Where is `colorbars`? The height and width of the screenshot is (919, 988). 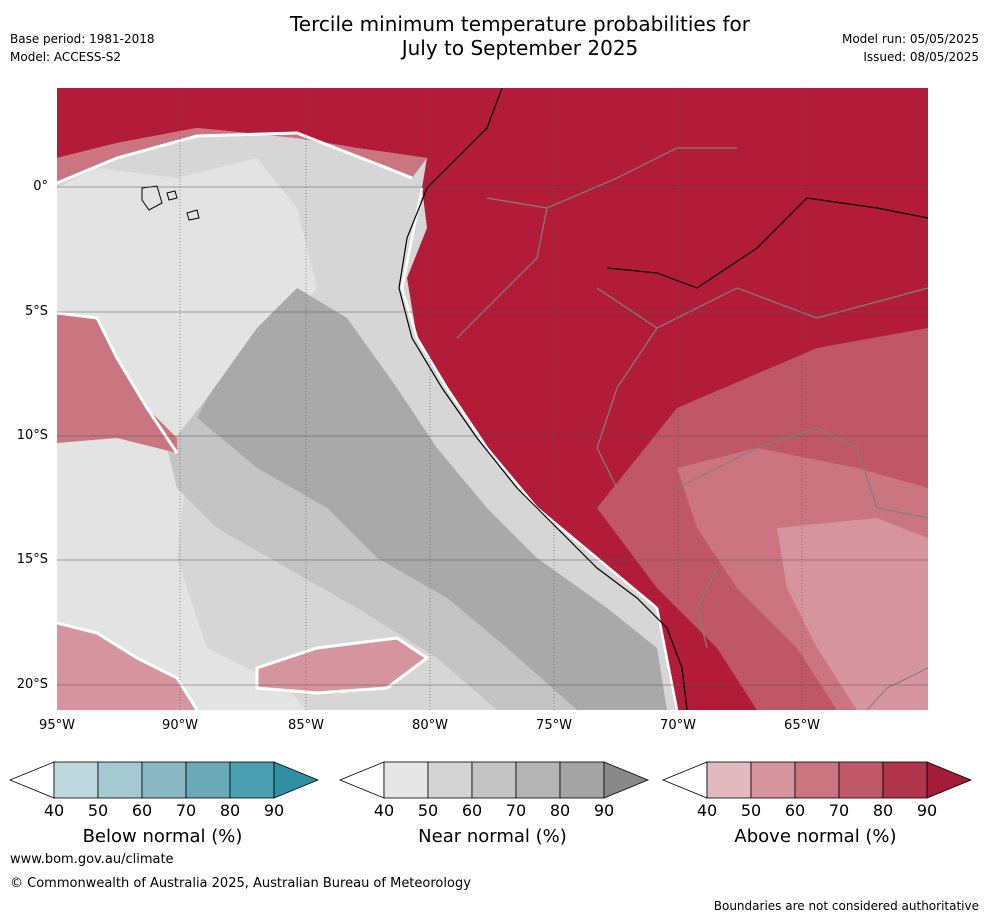
colorbars is located at coordinates (490, 780).